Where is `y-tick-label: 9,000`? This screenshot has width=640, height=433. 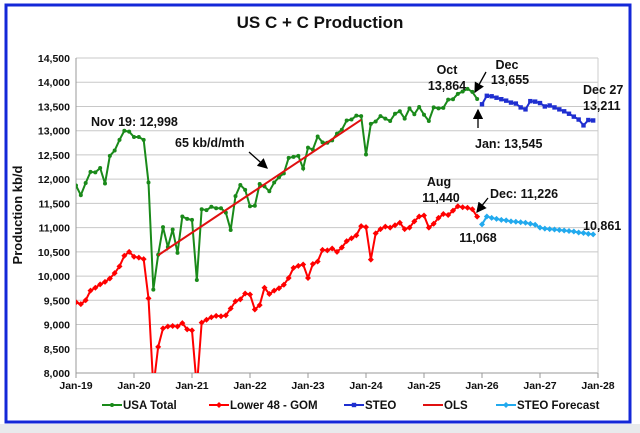
y-tick-label: 9,000 is located at coordinates (57, 326).